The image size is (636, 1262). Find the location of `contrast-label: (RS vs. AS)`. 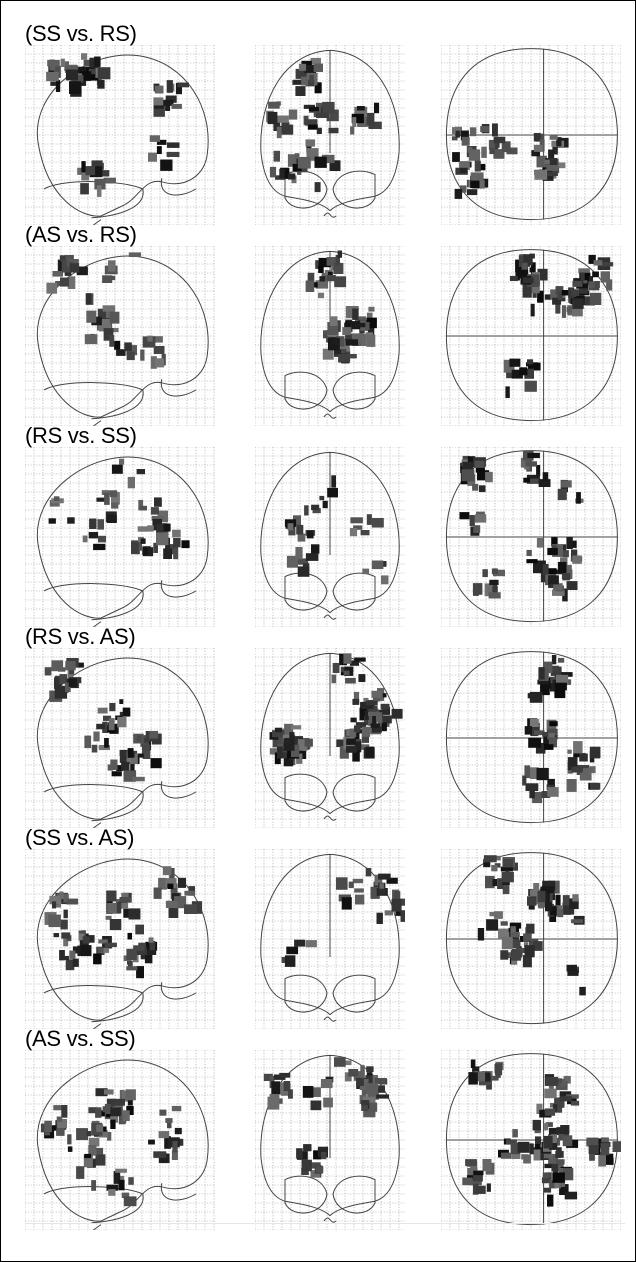

contrast-label: (RS vs. AS) is located at coordinates (80, 636).